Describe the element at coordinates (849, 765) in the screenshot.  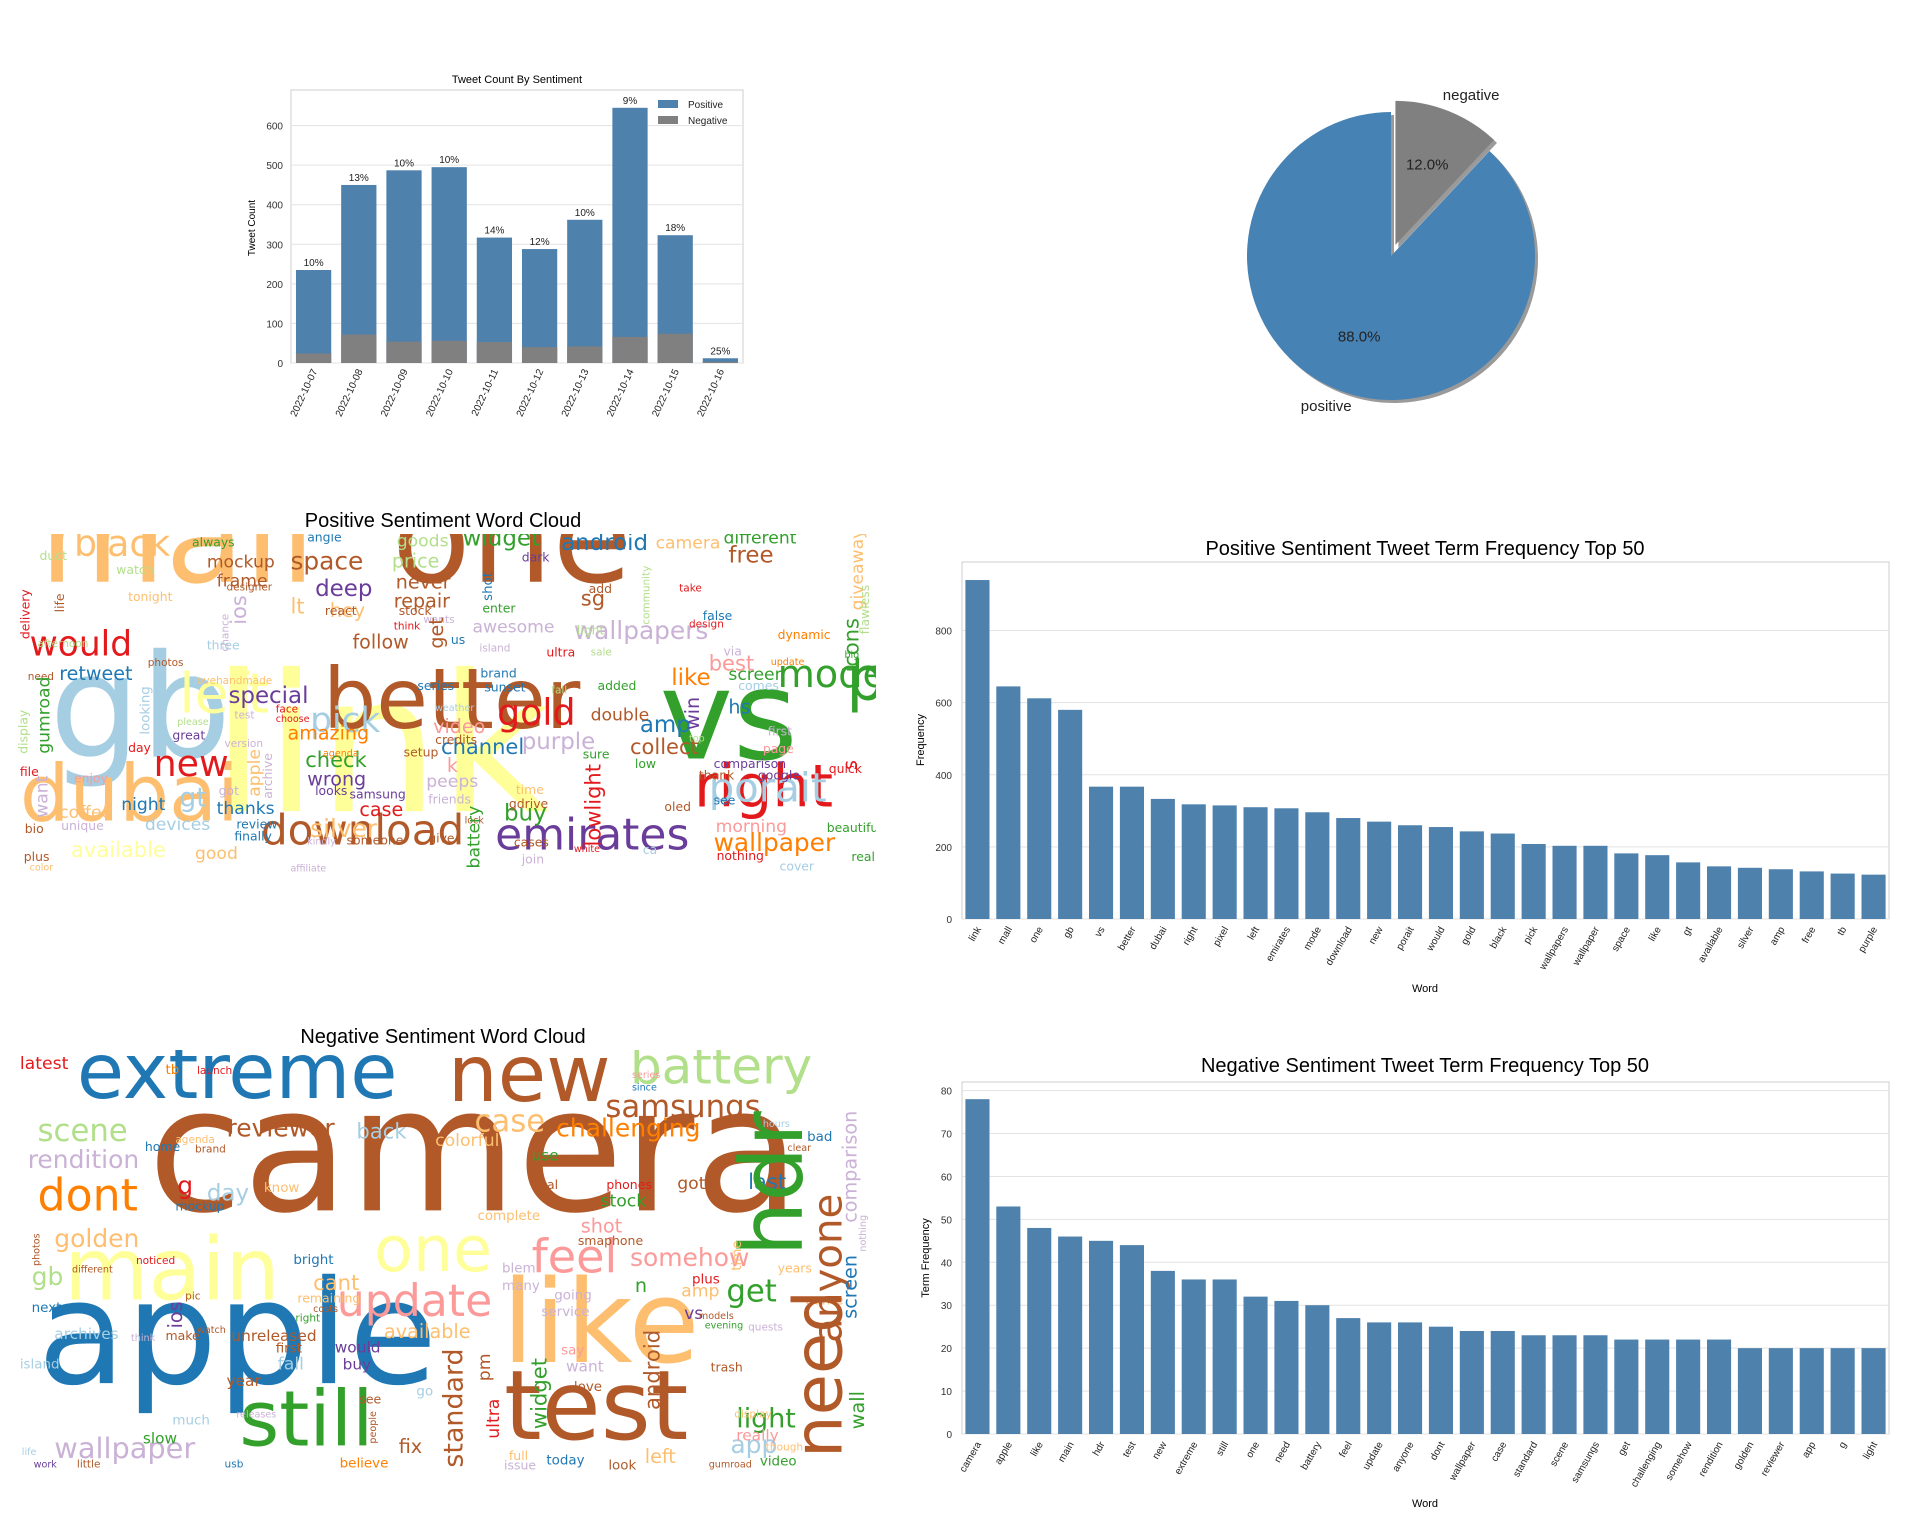
I see `word-cloud-word-vertical: s` at that location.